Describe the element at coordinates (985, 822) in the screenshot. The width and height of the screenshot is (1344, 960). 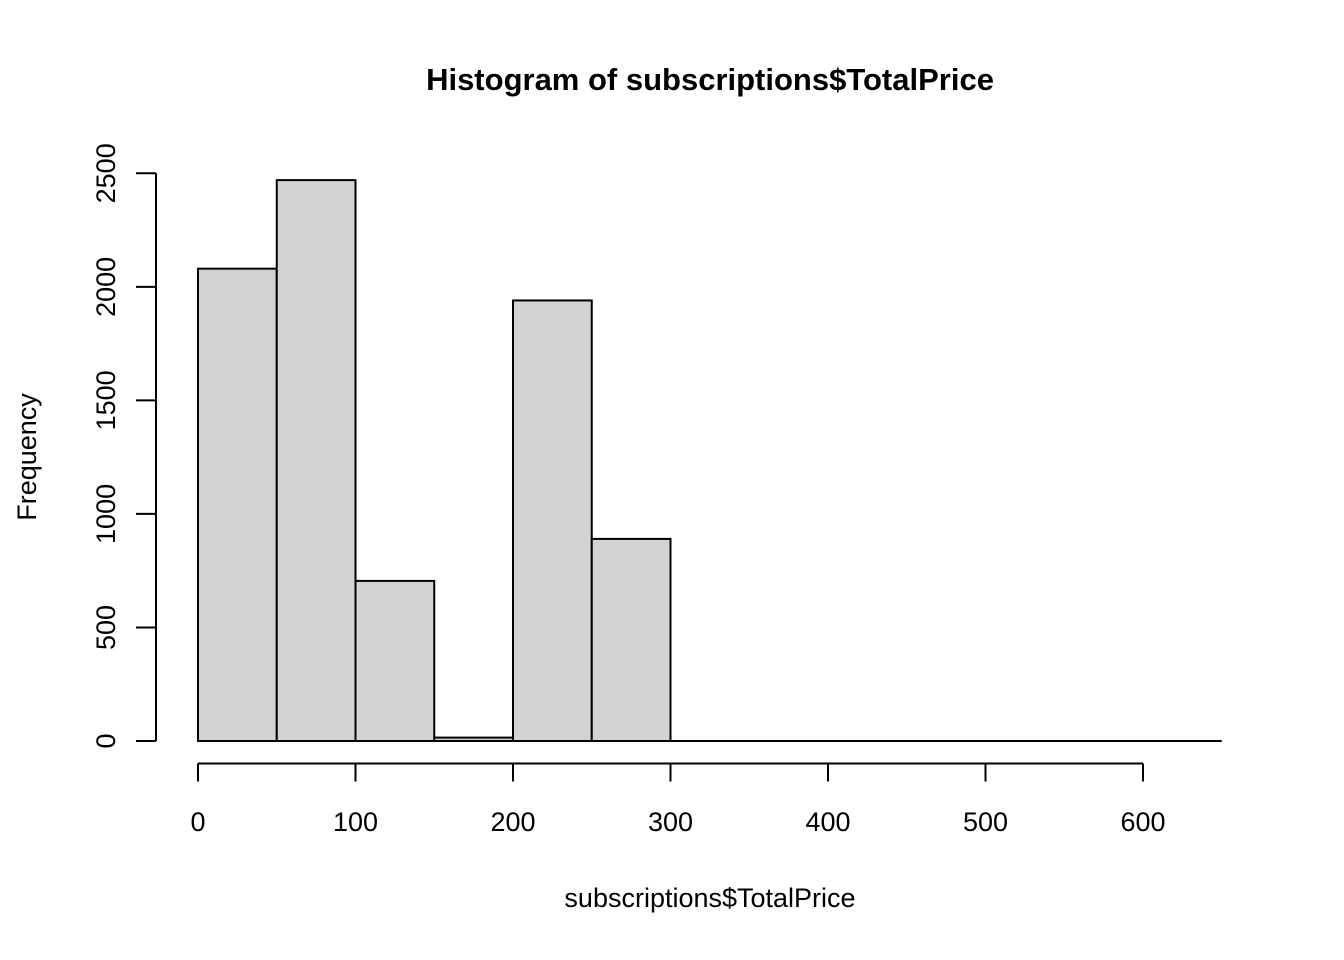
I see `x-tick-label: 500` at that location.